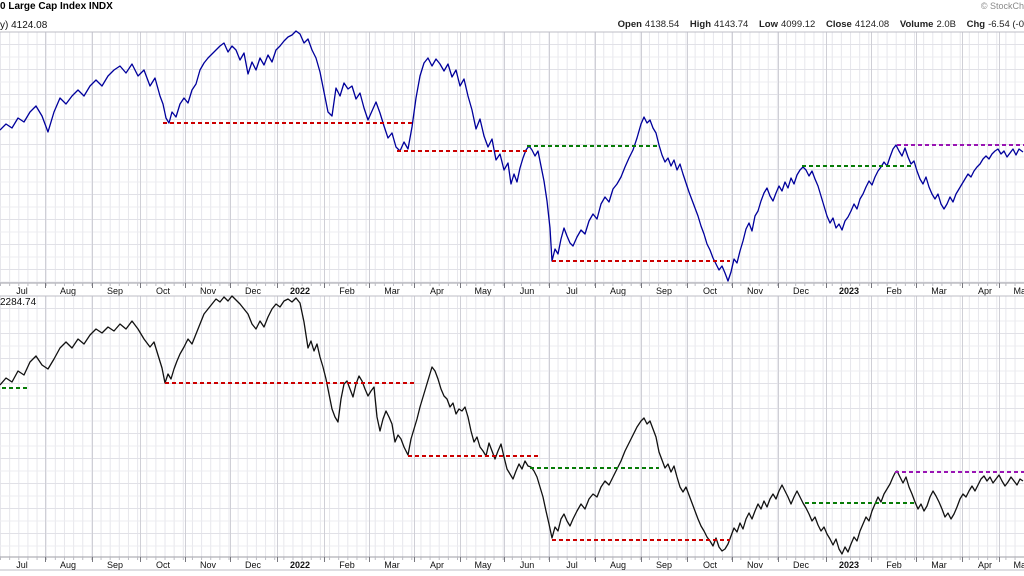  Describe the element at coordinates (629, 24) in the screenshot. I see `open-label: Open` at that location.